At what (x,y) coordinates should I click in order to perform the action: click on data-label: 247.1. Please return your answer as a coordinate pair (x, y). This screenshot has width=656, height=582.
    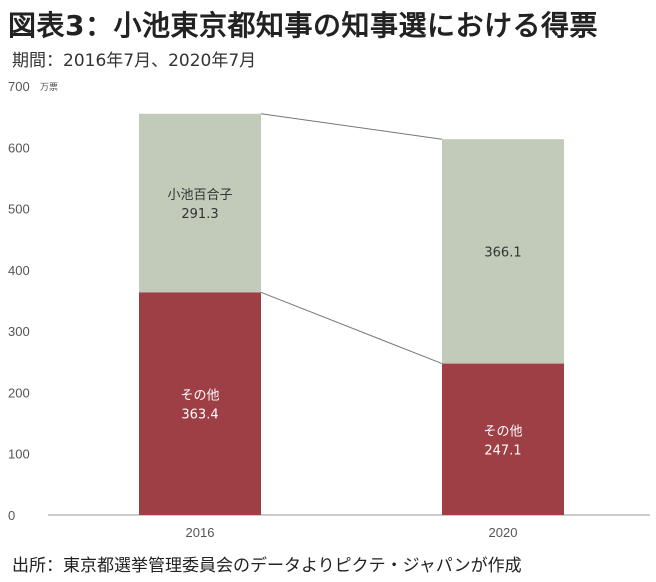
    Looking at the image, I should click on (502, 450).